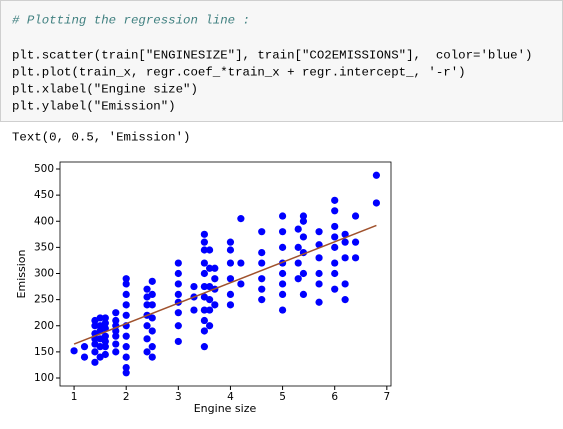 This screenshot has height=429, width=563. I want to click on code-line: plt.ylabel("Emission"), so click(94, 106).